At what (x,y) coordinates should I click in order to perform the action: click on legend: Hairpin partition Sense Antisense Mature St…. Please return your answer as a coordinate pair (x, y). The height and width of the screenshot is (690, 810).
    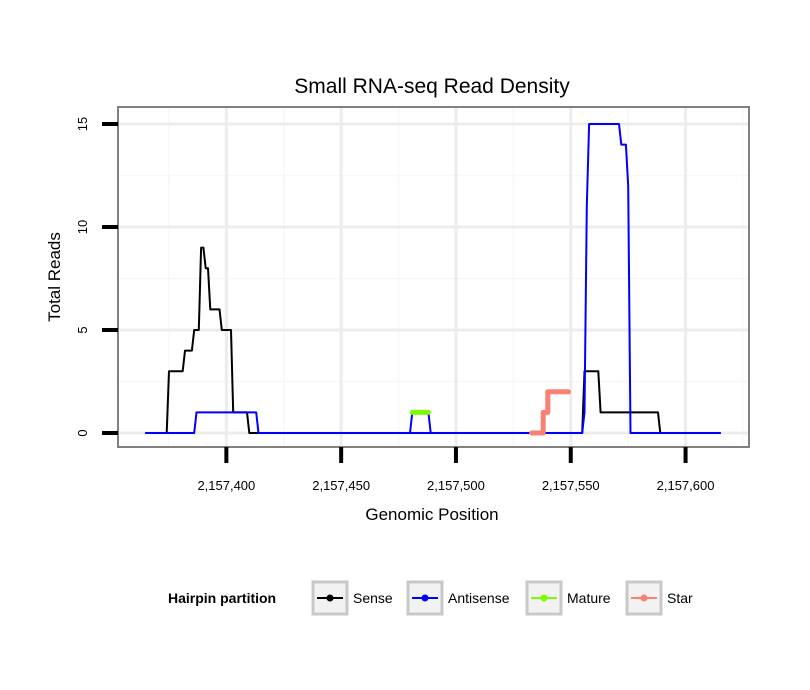
    Looking at the image, I should click on (430, 598).